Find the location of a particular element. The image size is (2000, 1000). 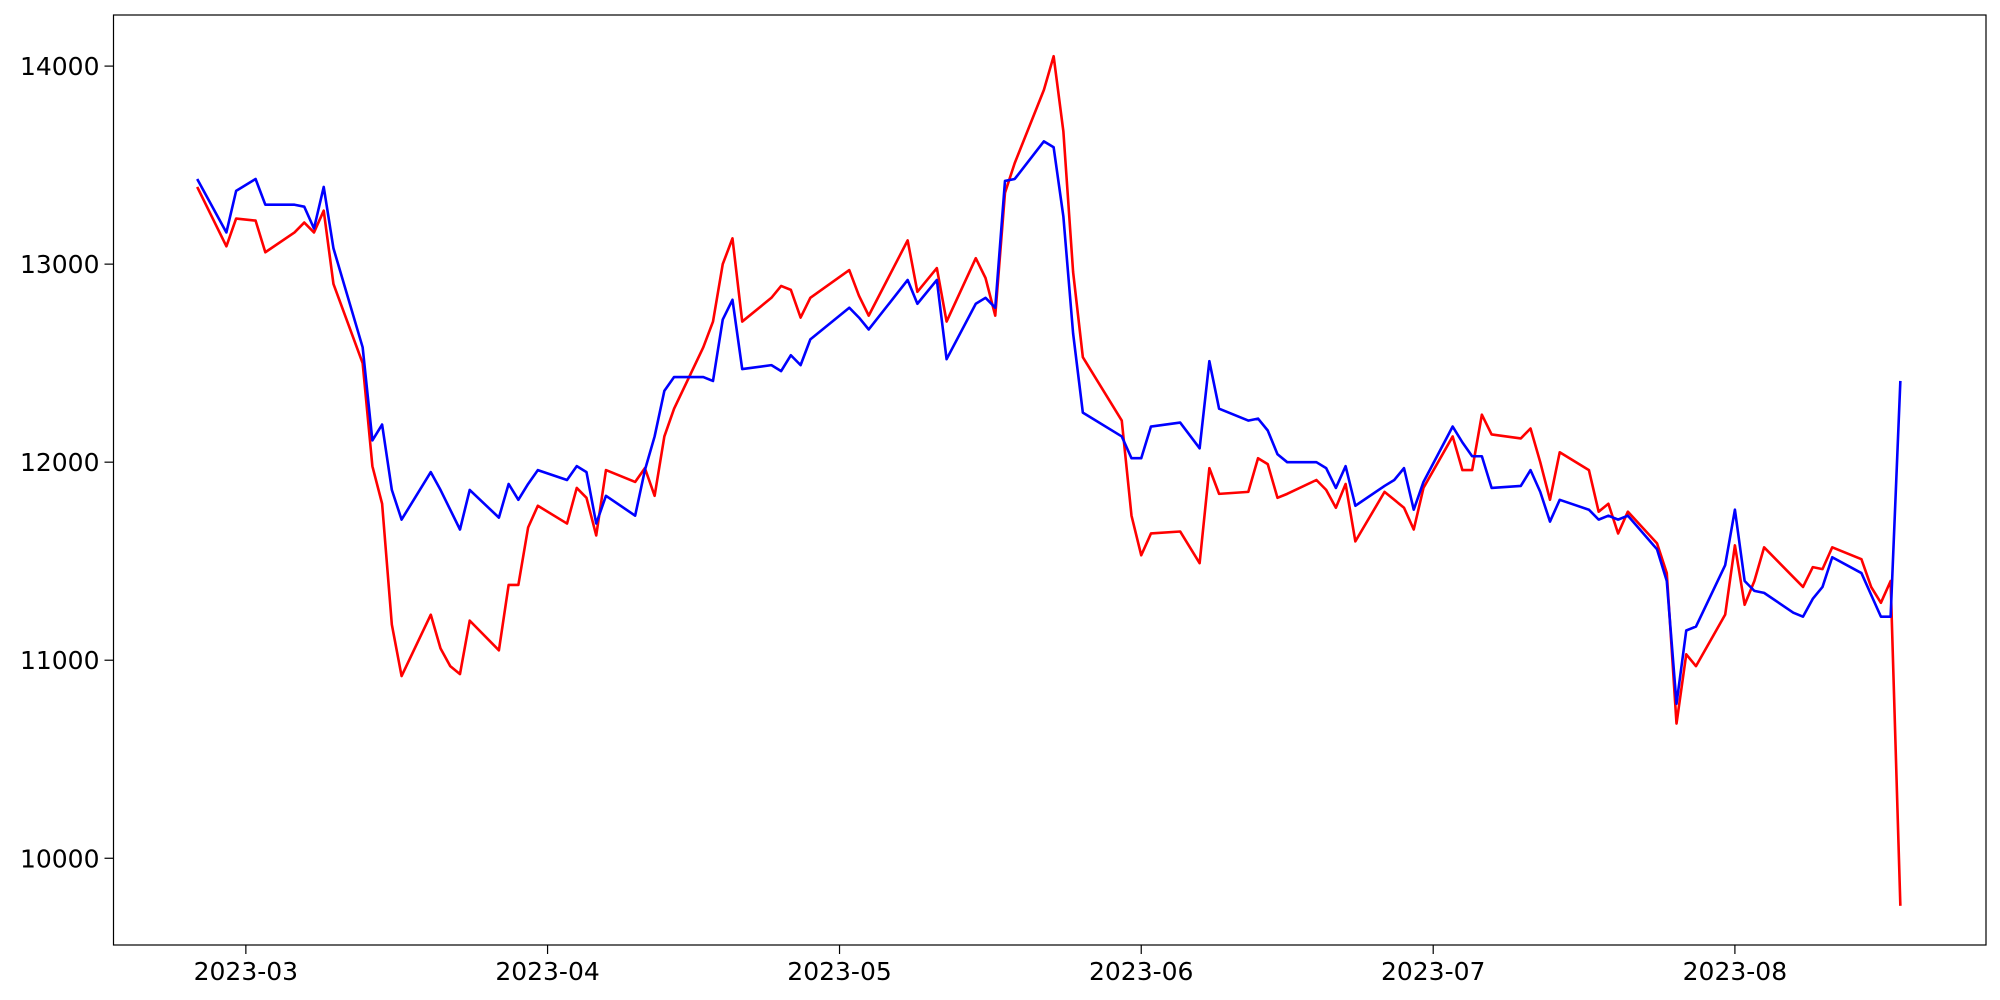

y-tick-label: 11000 is located at coordinates (60, 660).